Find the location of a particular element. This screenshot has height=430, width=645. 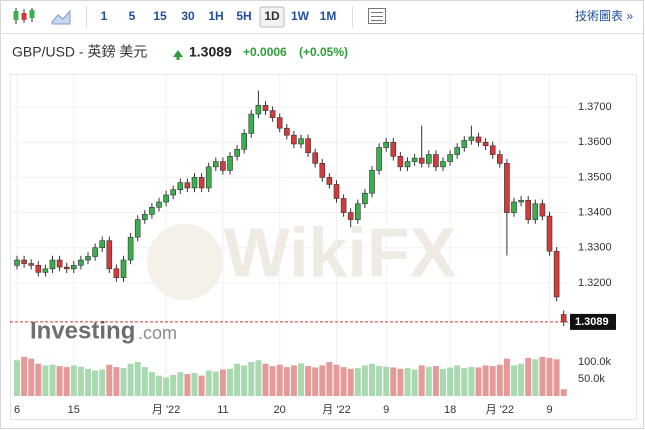

last-price-label: 1.3089 is located at coordinates (592, 322).